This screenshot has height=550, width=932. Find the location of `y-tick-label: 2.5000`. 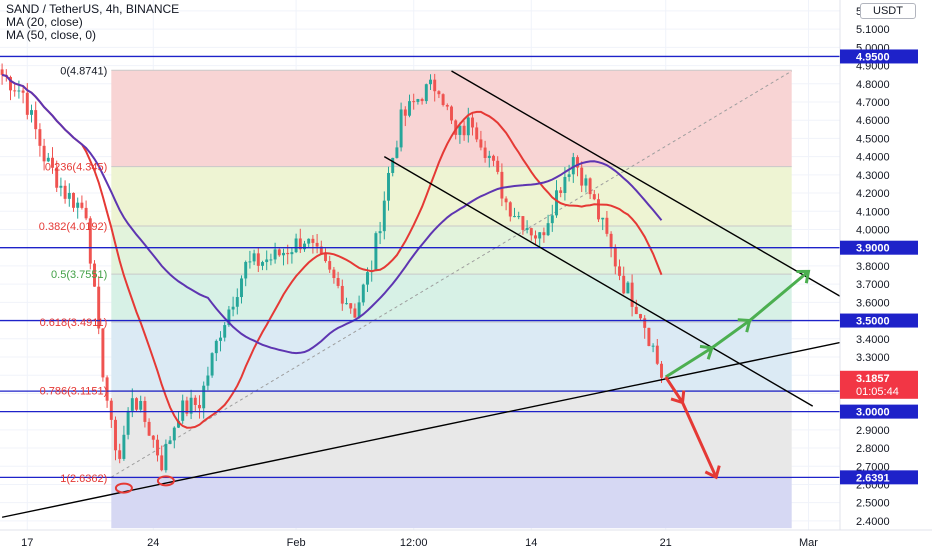

y-tick-label: 2.5000 is located at coordinates (873, 504).